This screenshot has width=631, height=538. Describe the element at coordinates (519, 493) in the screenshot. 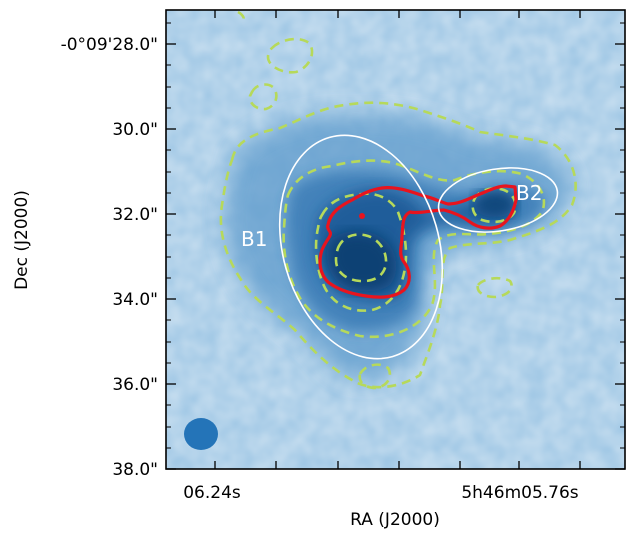

I see `x-tick-label: 5h46m05.76s` at that location.